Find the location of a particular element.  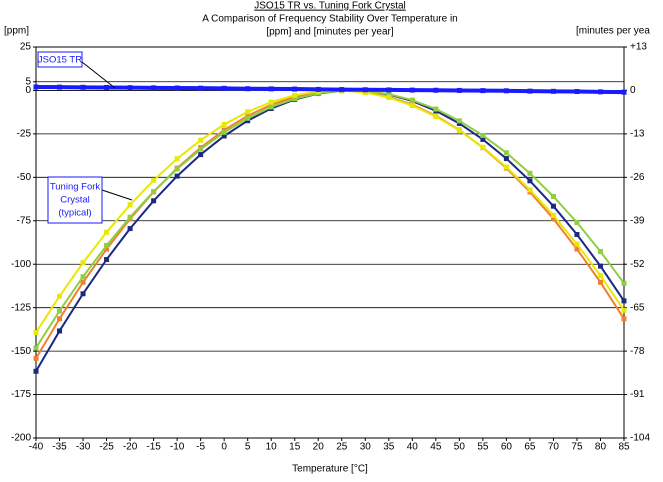

x-tick-label: 35 is located at coordinates (389, 447).